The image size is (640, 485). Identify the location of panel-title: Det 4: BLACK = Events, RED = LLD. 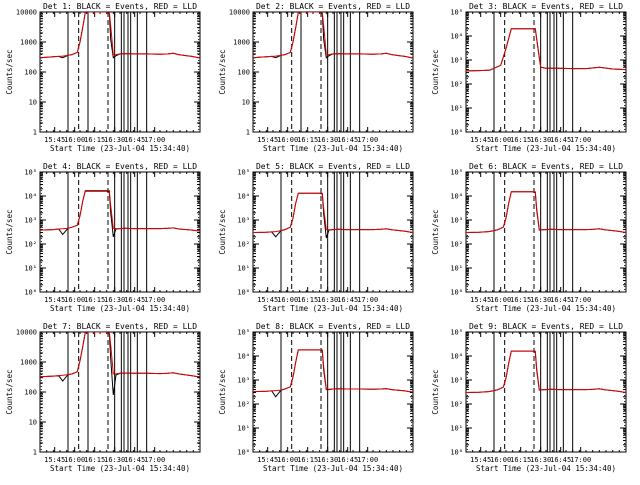
(120, 166).